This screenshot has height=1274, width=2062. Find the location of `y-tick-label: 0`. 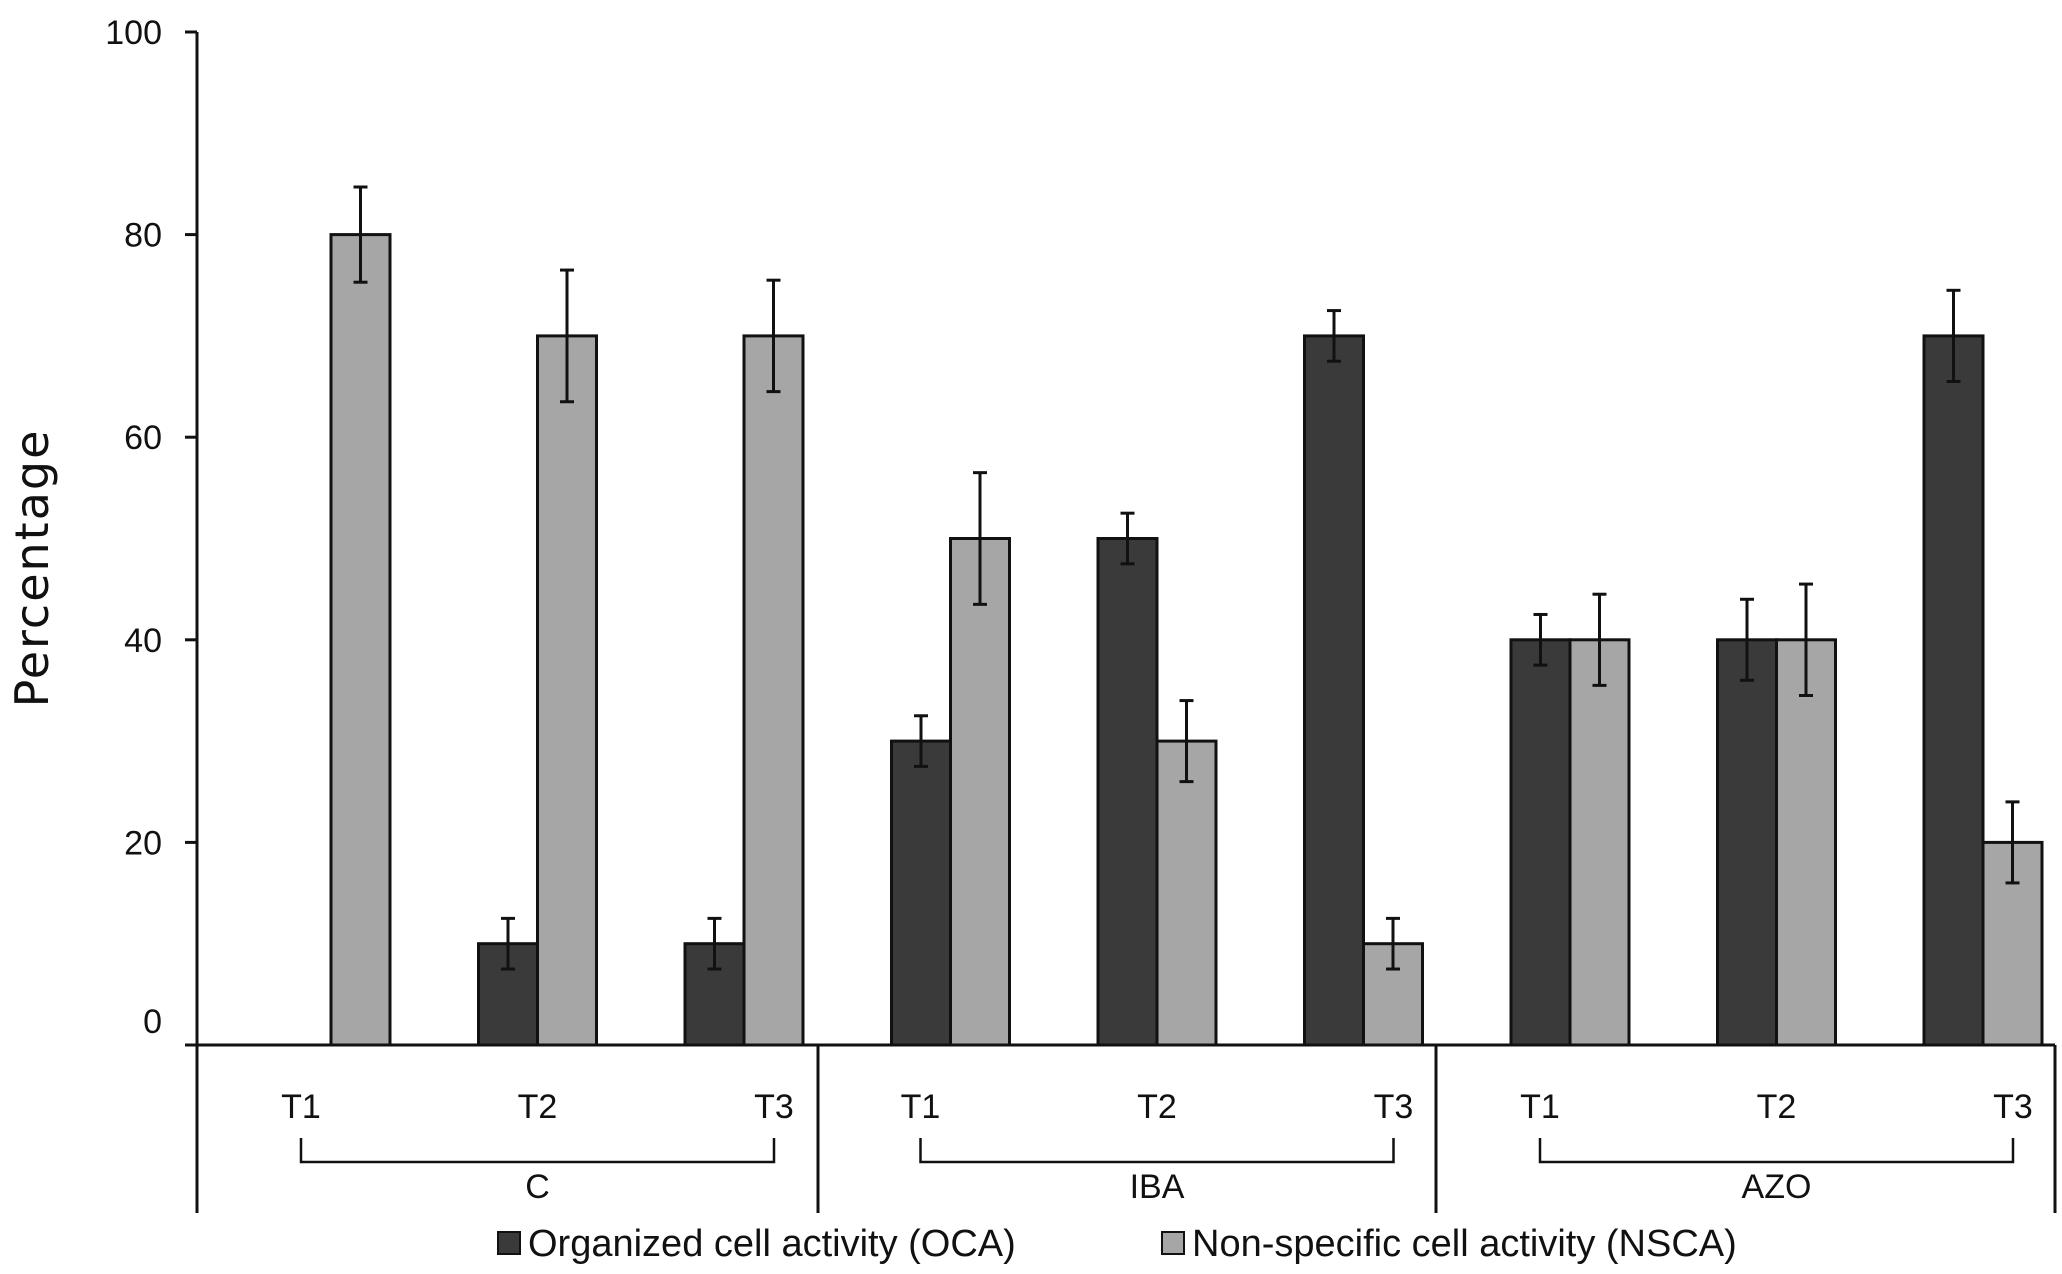

y-tick-label: 0 is located at coordinates (152, 1022).